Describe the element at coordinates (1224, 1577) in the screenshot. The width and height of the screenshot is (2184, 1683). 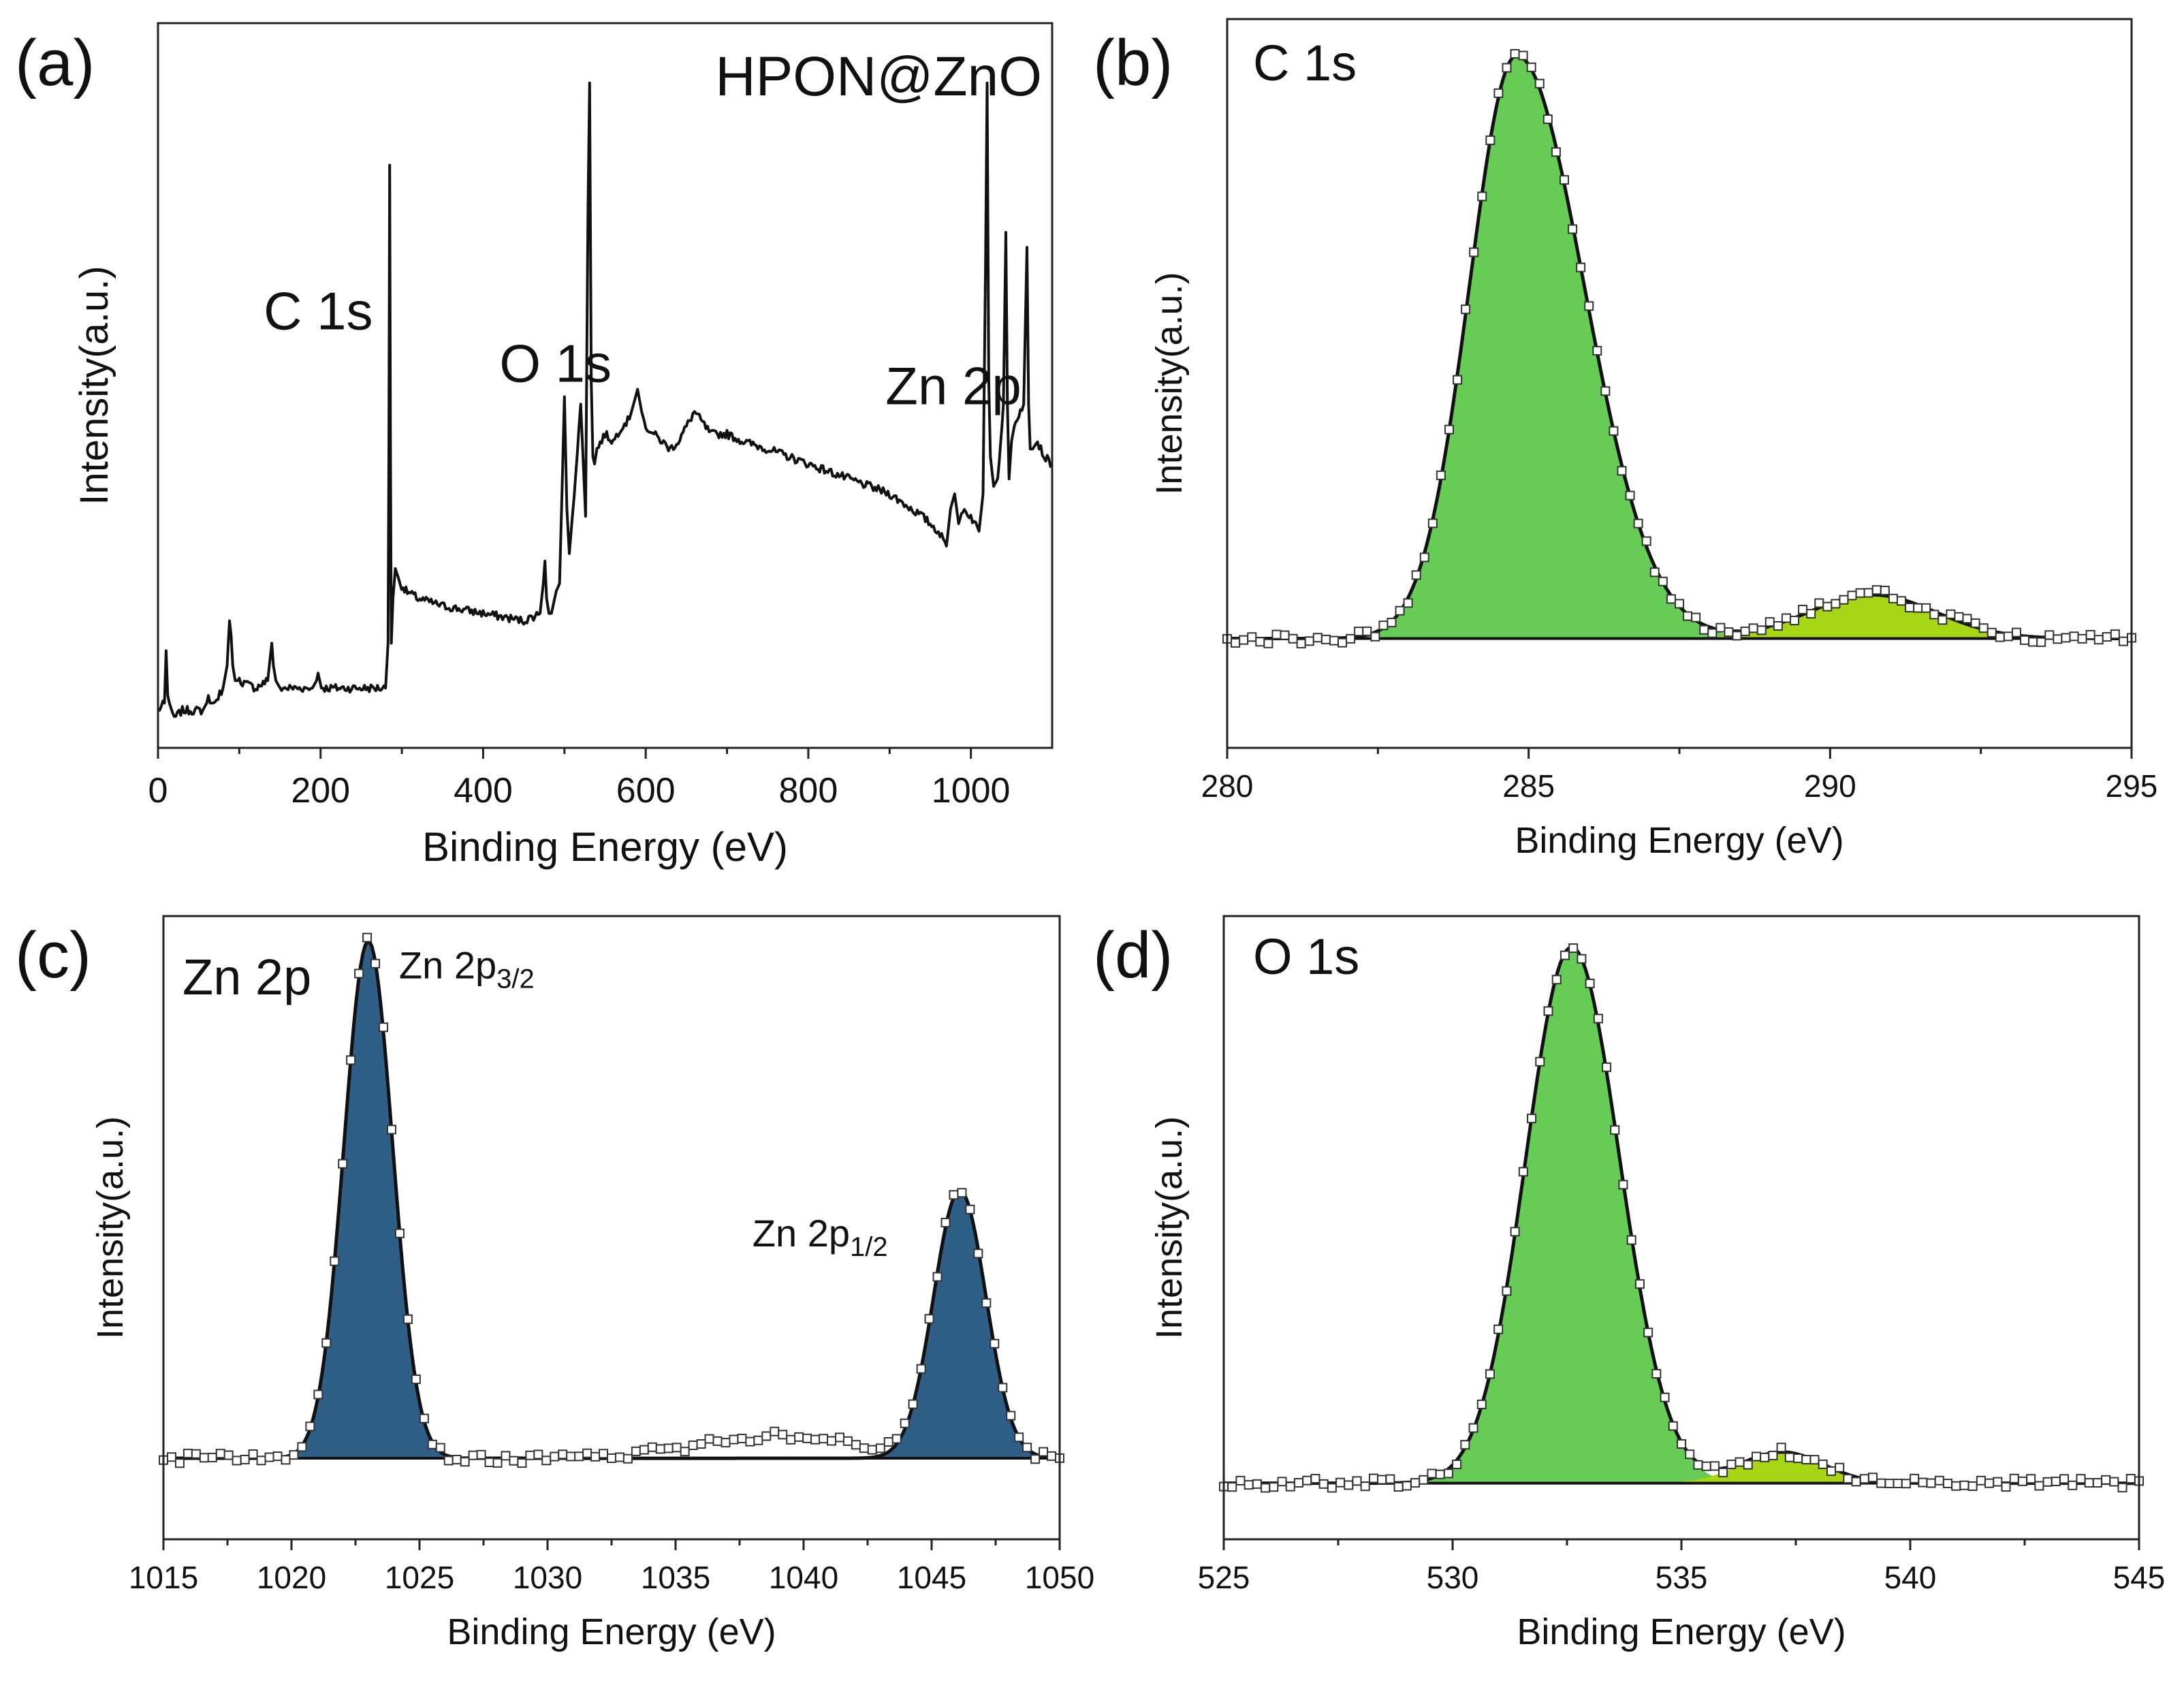
I see `x-tick-label: 525` at that location.